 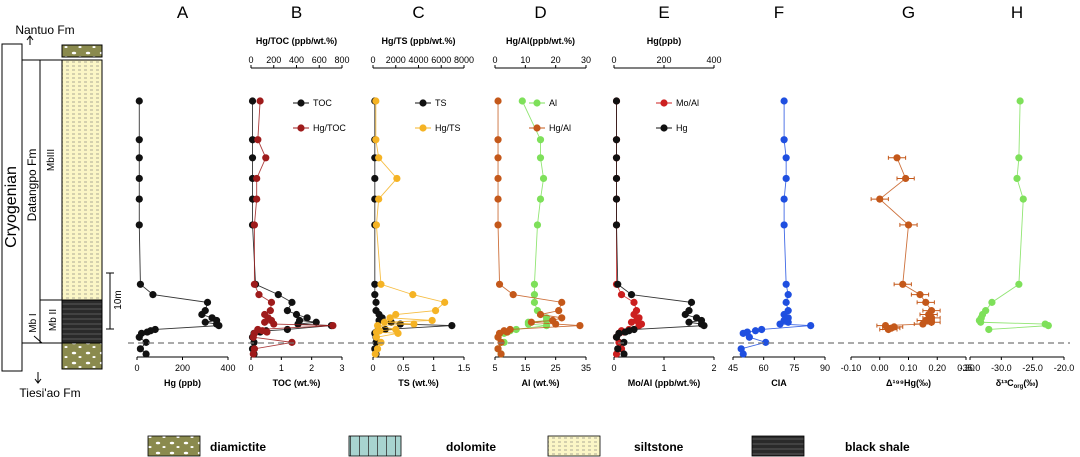 What do you see at coordinates (794, 368) in the screenshot?
I see `x-tick-label-F: 75` at bounding box center [794, 368].